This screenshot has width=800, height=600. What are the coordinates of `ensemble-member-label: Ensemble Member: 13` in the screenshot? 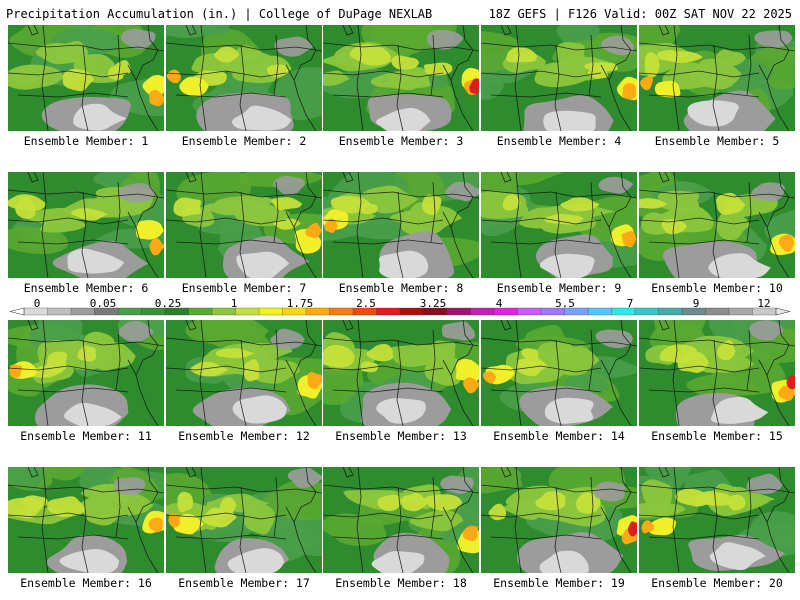 It's located at (401, 436).